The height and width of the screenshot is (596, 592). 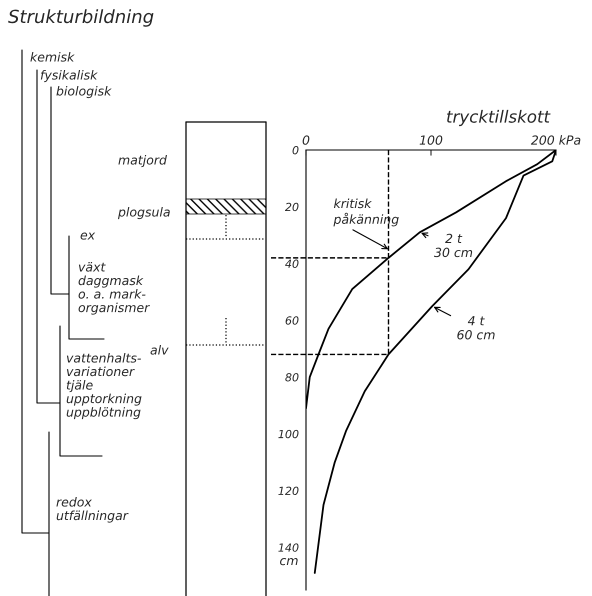 I want to click on text: kemisk, so click(x=52, y=57).